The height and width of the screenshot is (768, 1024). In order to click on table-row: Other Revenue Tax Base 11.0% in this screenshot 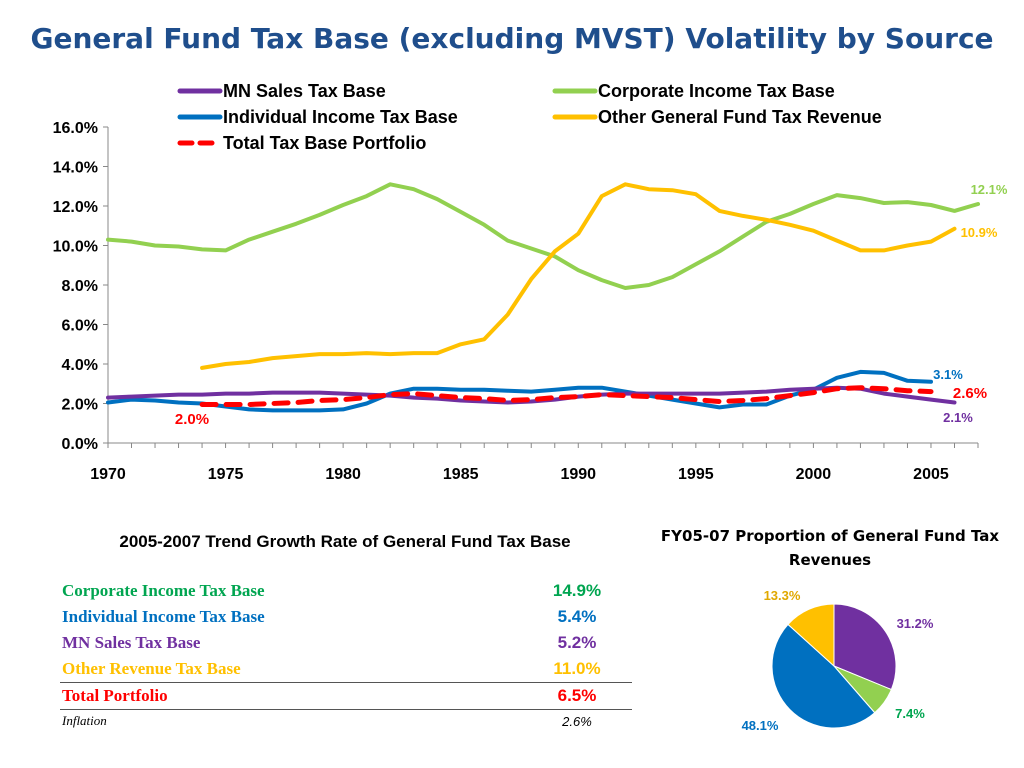, I will do `click(346, 669)`.